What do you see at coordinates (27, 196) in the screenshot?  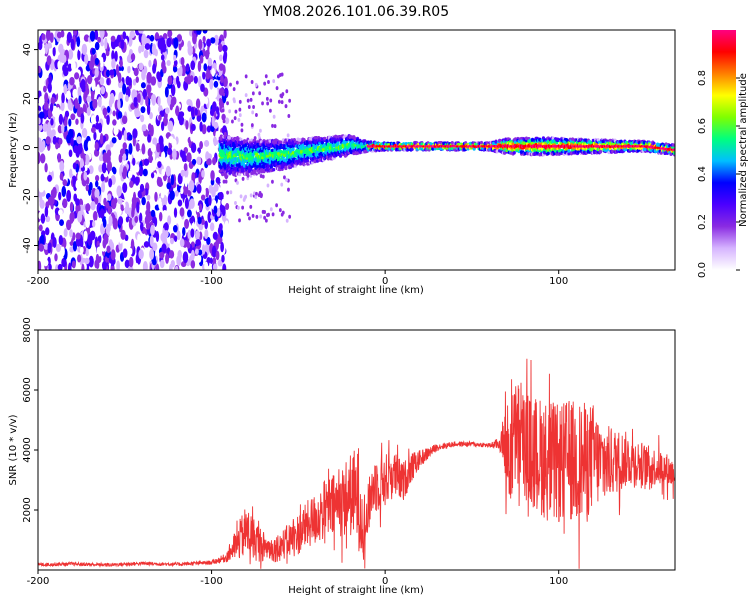 I see `spectrogram-y-tick-label: -20` at bounding box center [27, 196].